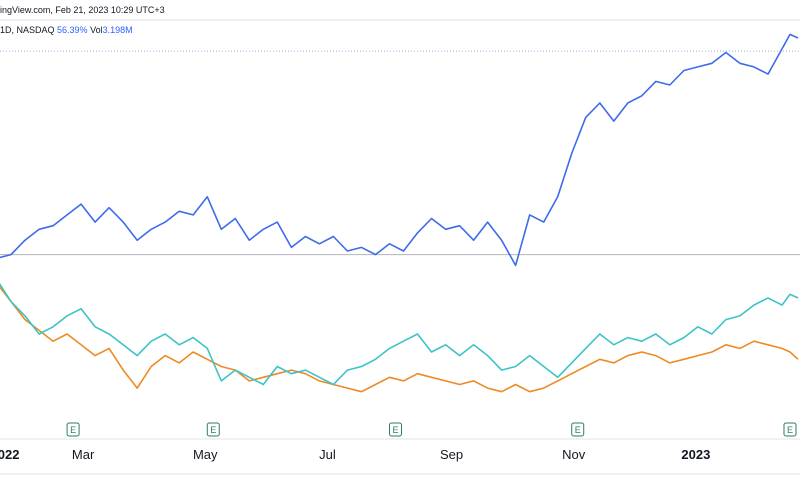 The height and width of the screenshot is (499, 800). I want to click on x-tick-label: 2022, so click(9, 454).